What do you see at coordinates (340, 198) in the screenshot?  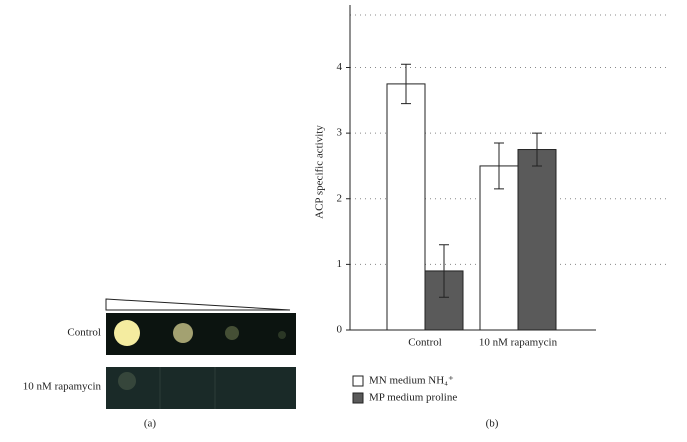 I see `y-tick-label: 2` at bounding box center [340, 198].